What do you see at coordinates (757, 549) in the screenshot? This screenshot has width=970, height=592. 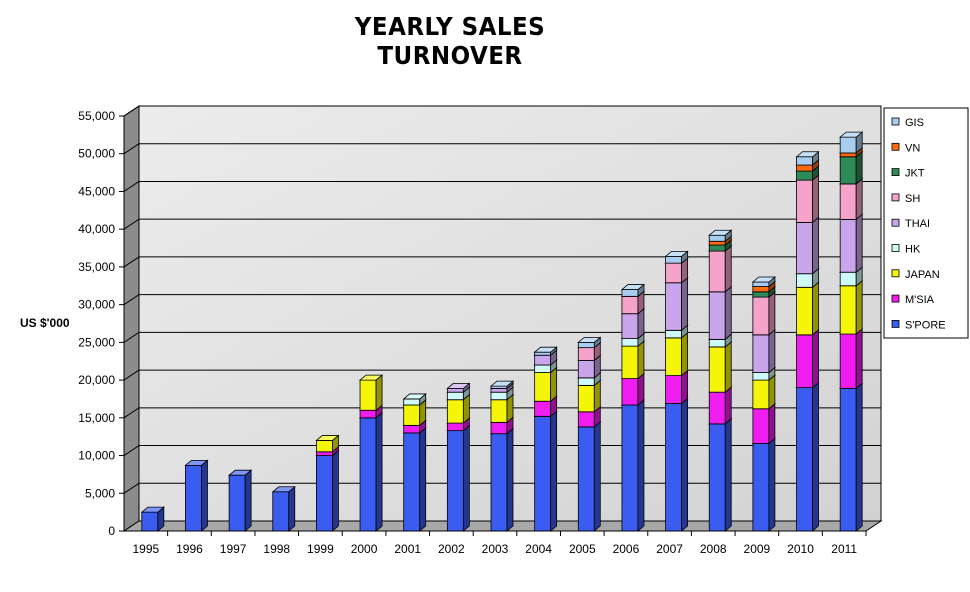 I see `x-tick-label: 2009` at bounding box center [757, 549].